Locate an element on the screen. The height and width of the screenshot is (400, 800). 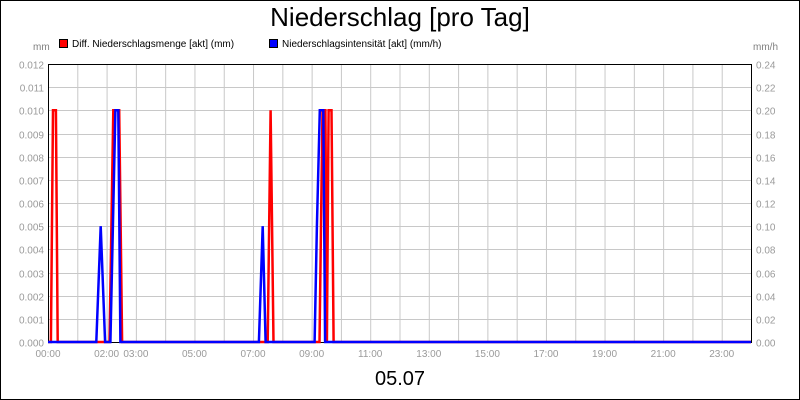
y-right-tick-label: 0.08 is located at coordinates (766, 251).